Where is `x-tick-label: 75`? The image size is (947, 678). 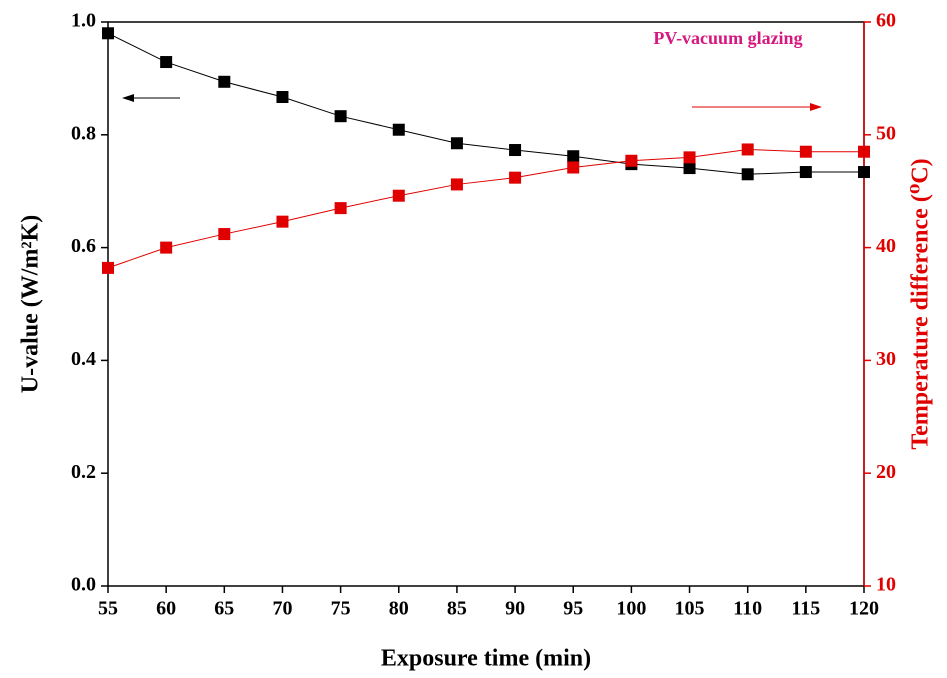
x-tick-label: 75 is located at coordinates (341, 609).